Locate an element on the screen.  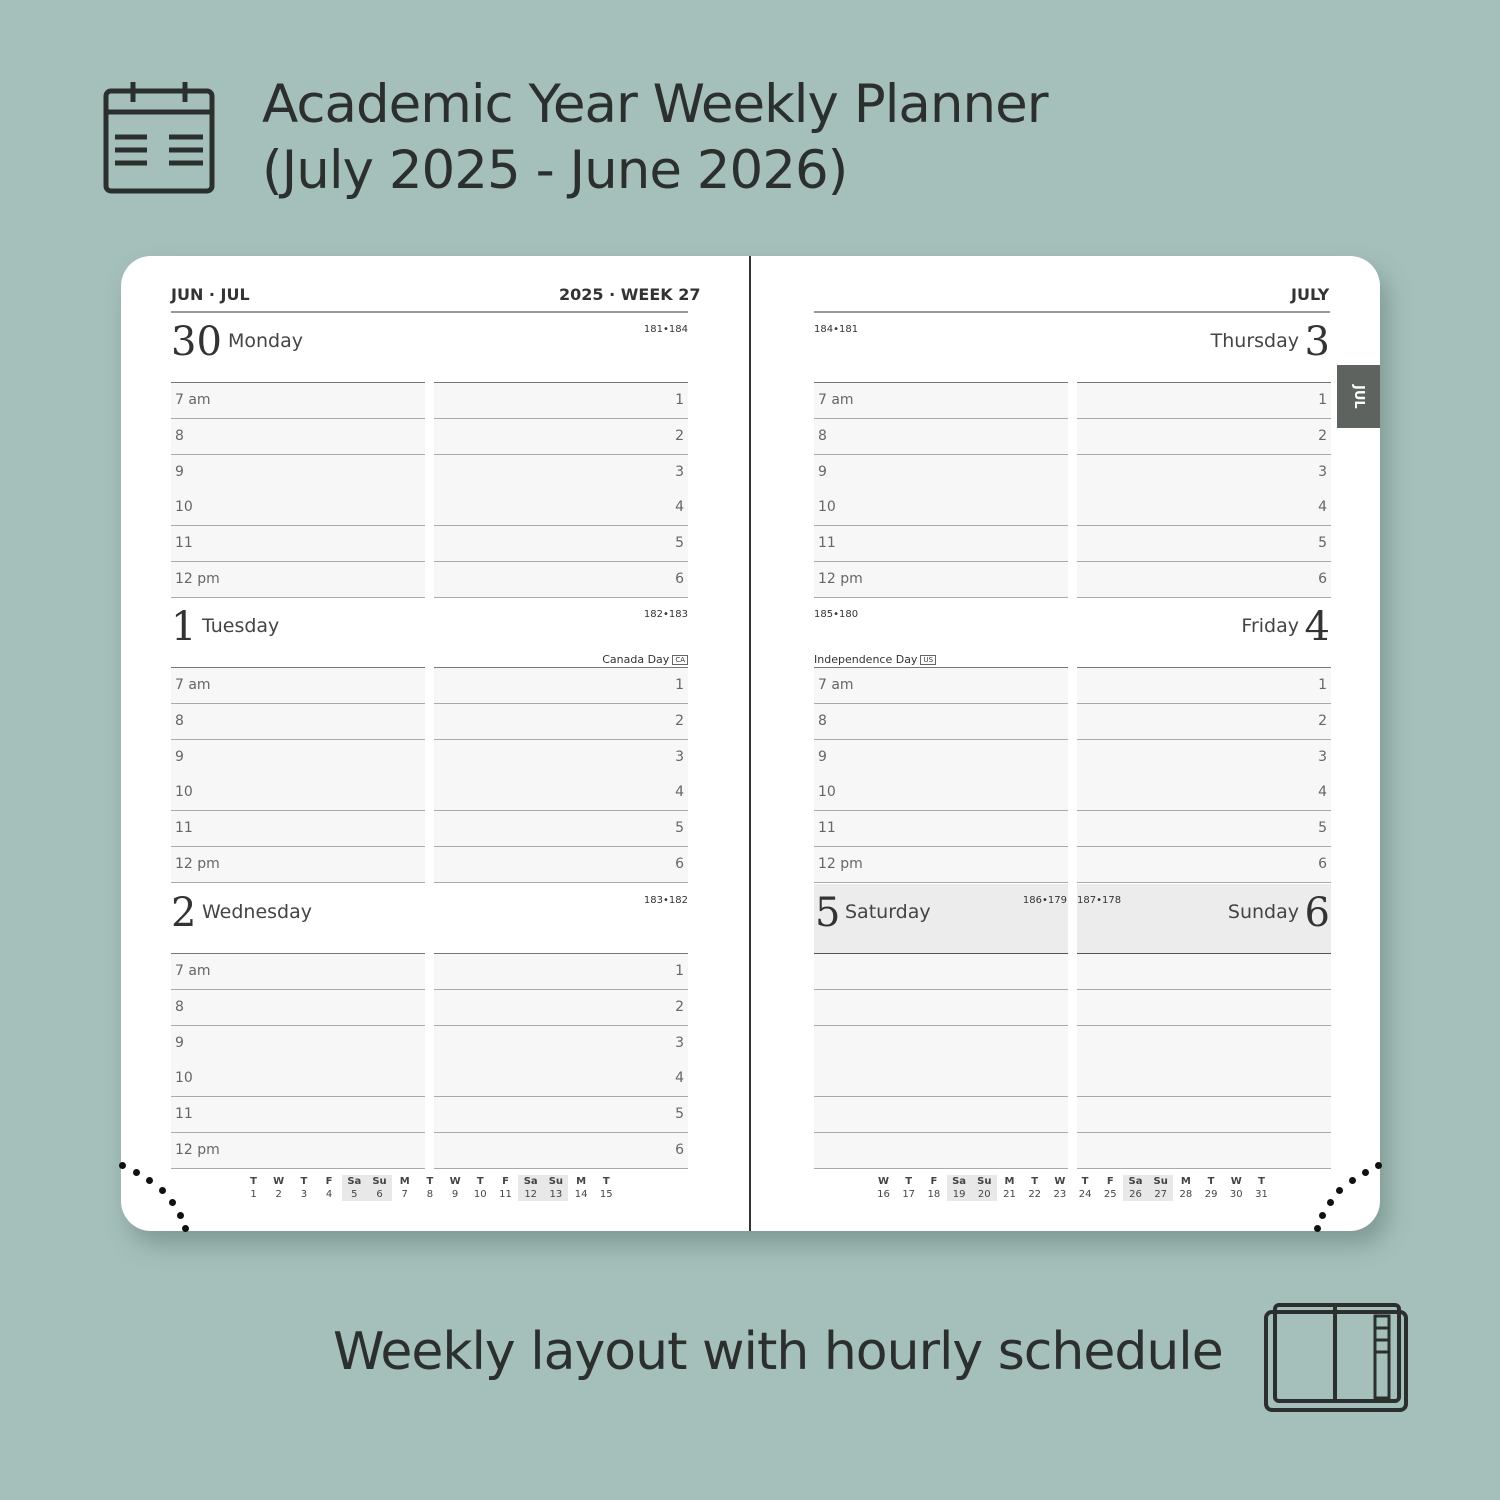
mini-calendar-day: M 28 is located at coordinates (1185, 1188).